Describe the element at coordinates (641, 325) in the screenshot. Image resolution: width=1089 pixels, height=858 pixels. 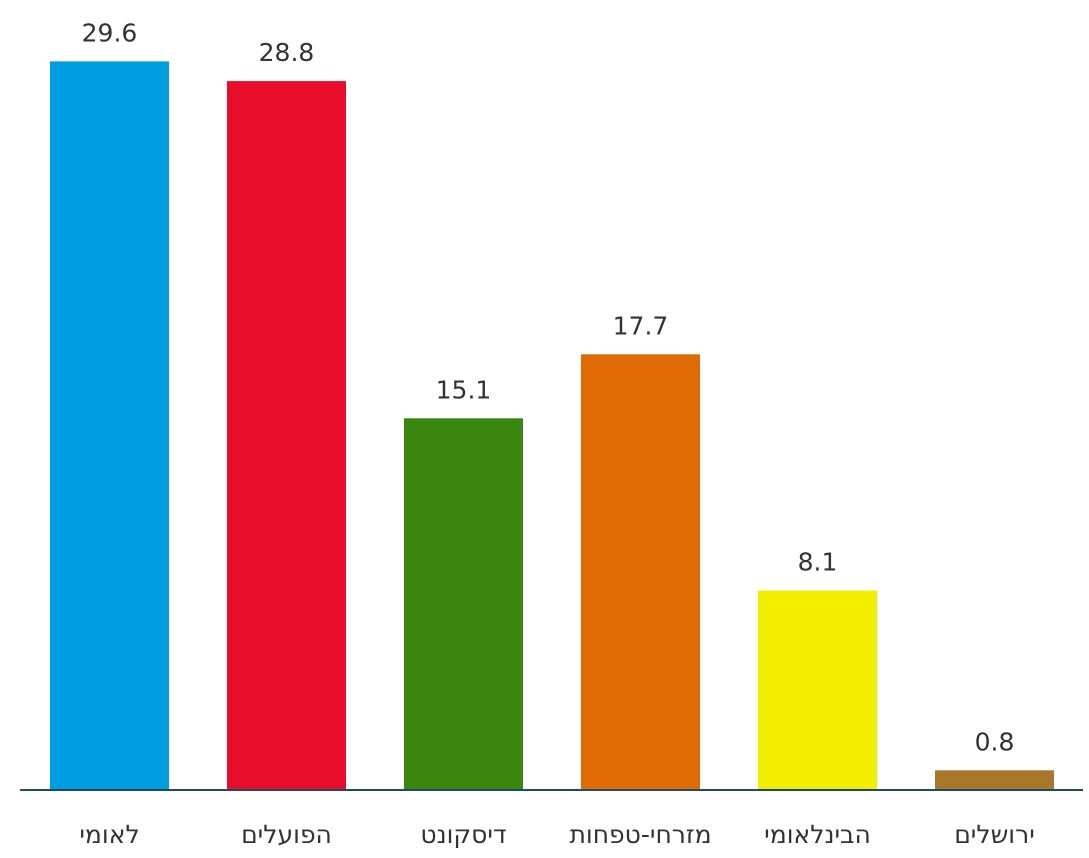
I see `value-label-4: 17.7` at that location.